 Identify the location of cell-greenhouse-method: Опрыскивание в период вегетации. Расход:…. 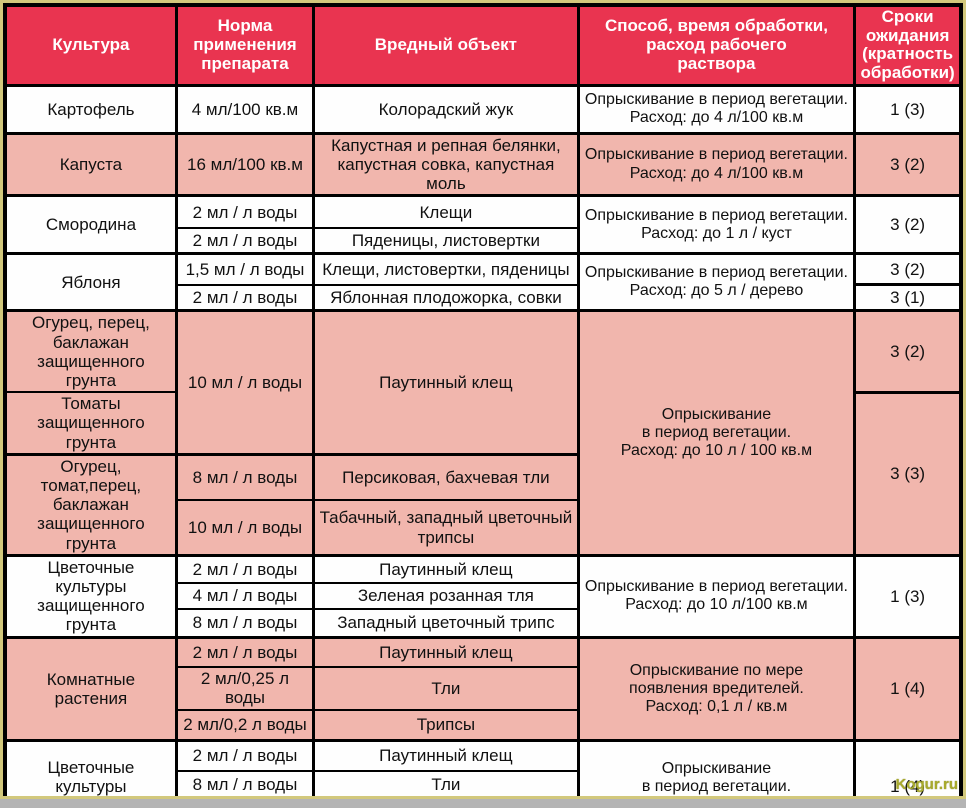
(716, 433).